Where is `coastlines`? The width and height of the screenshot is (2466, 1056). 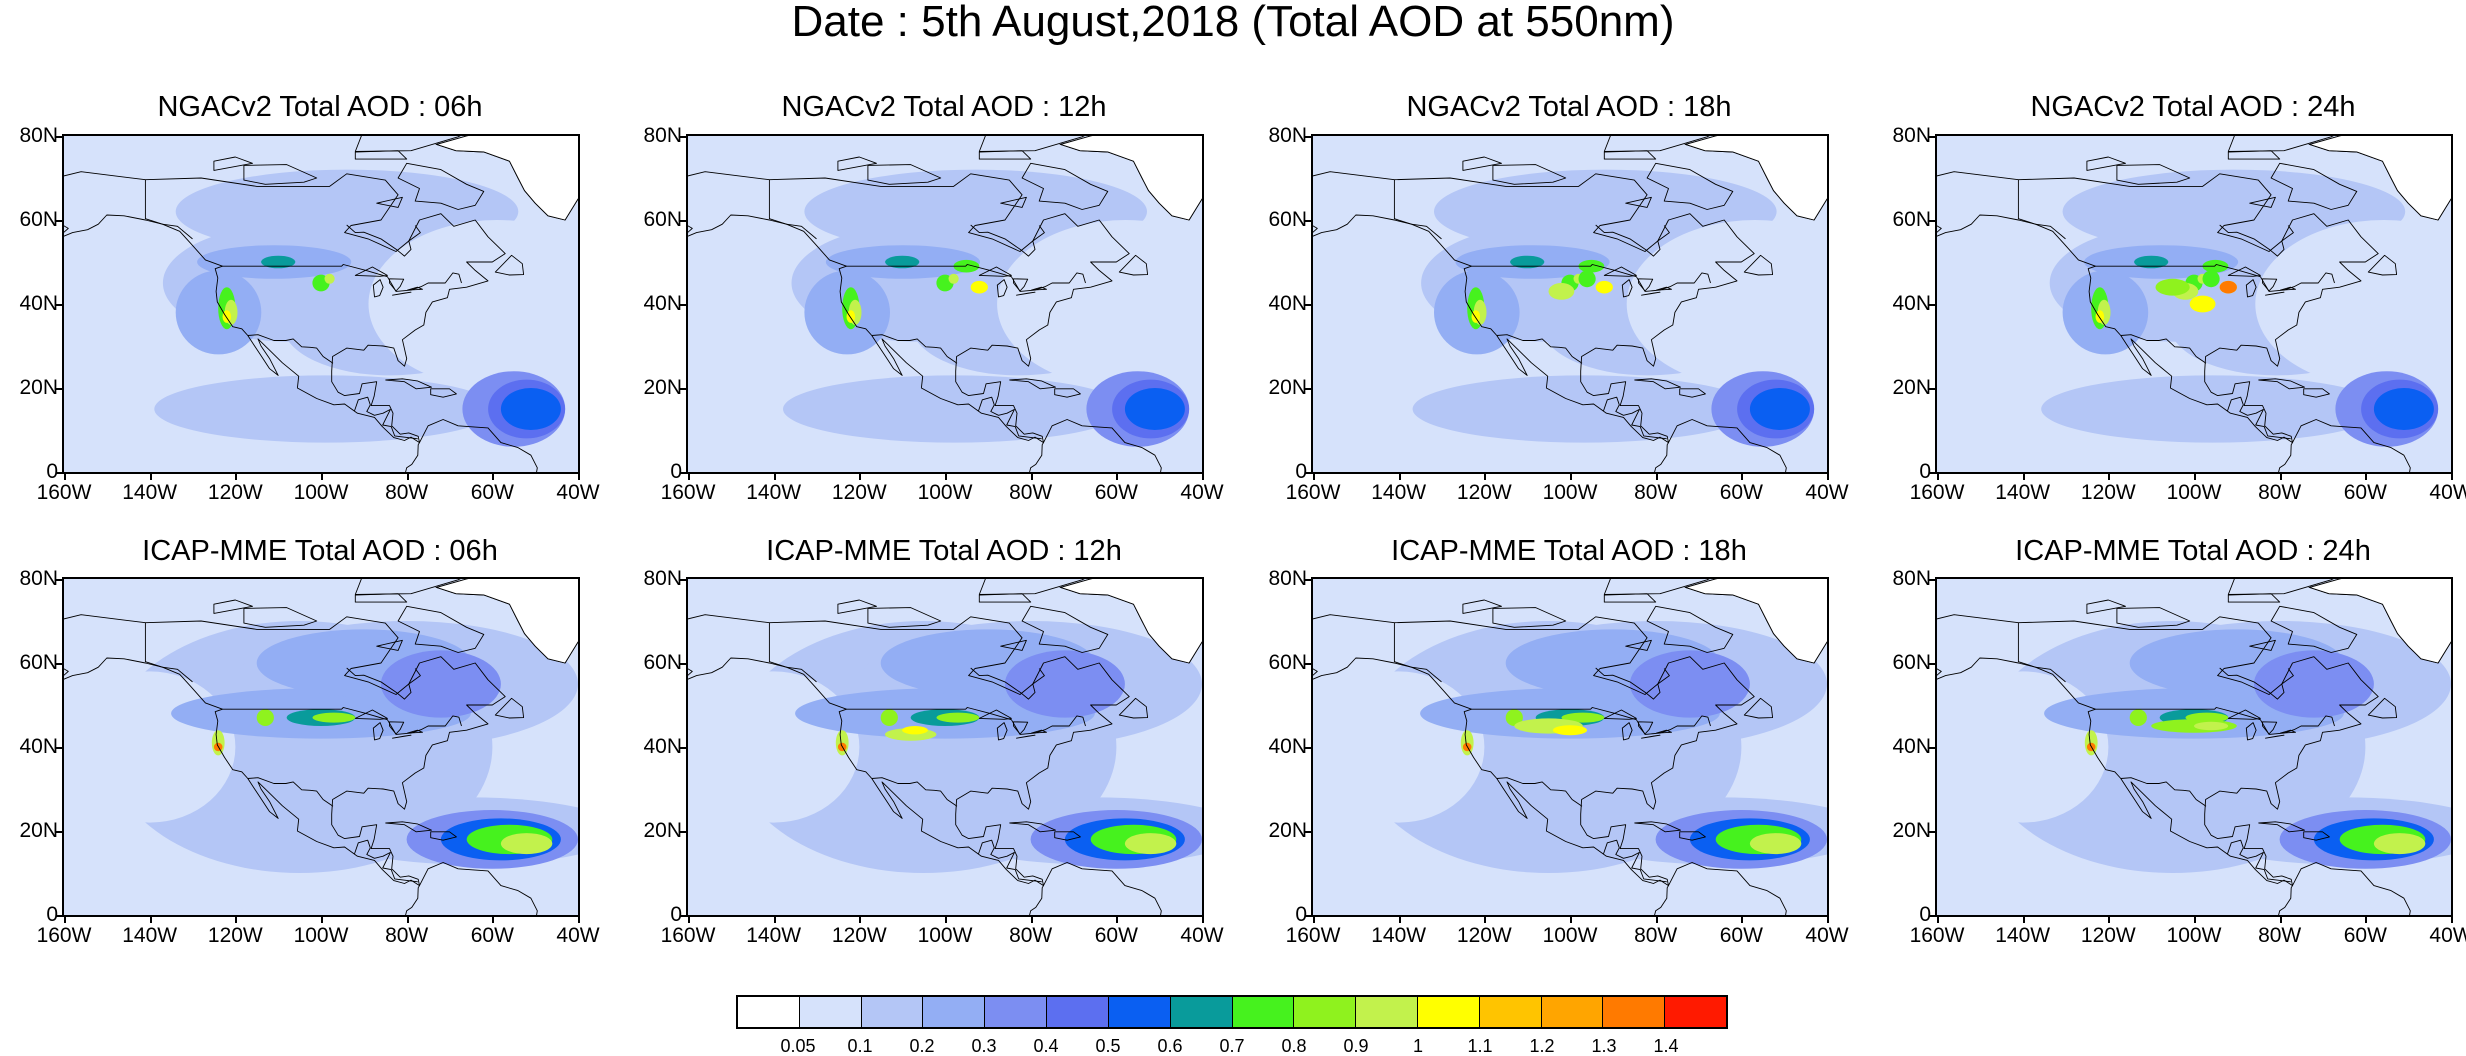 coastlines is located at coordinates (2194, 747).